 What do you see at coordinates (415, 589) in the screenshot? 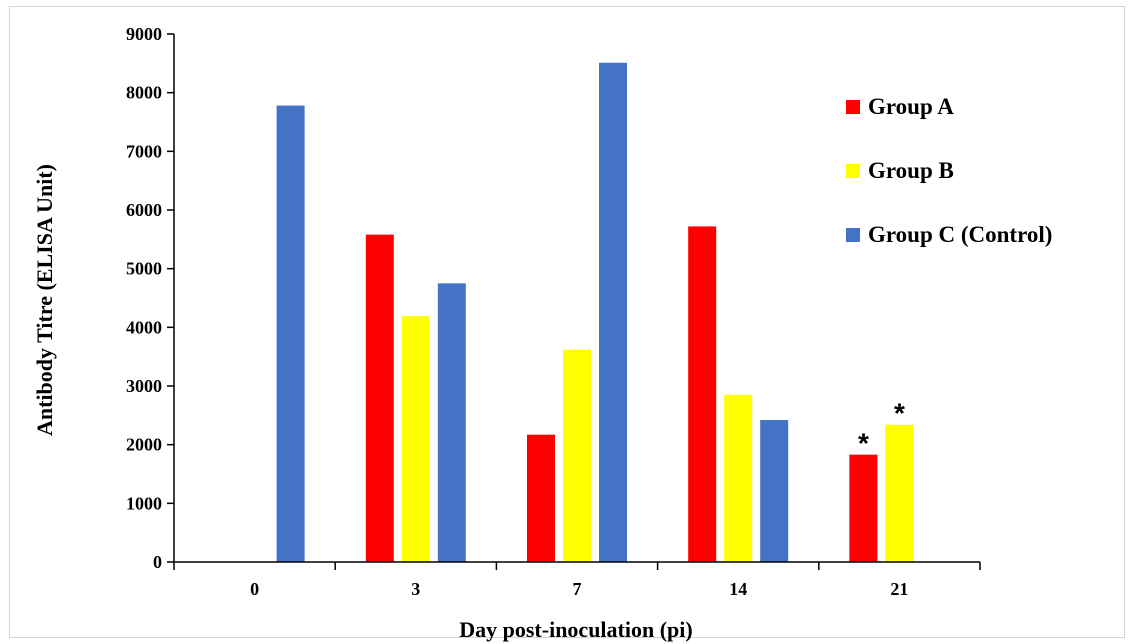
I see `x-tick-label: 3` at bounding box center [415, 589].